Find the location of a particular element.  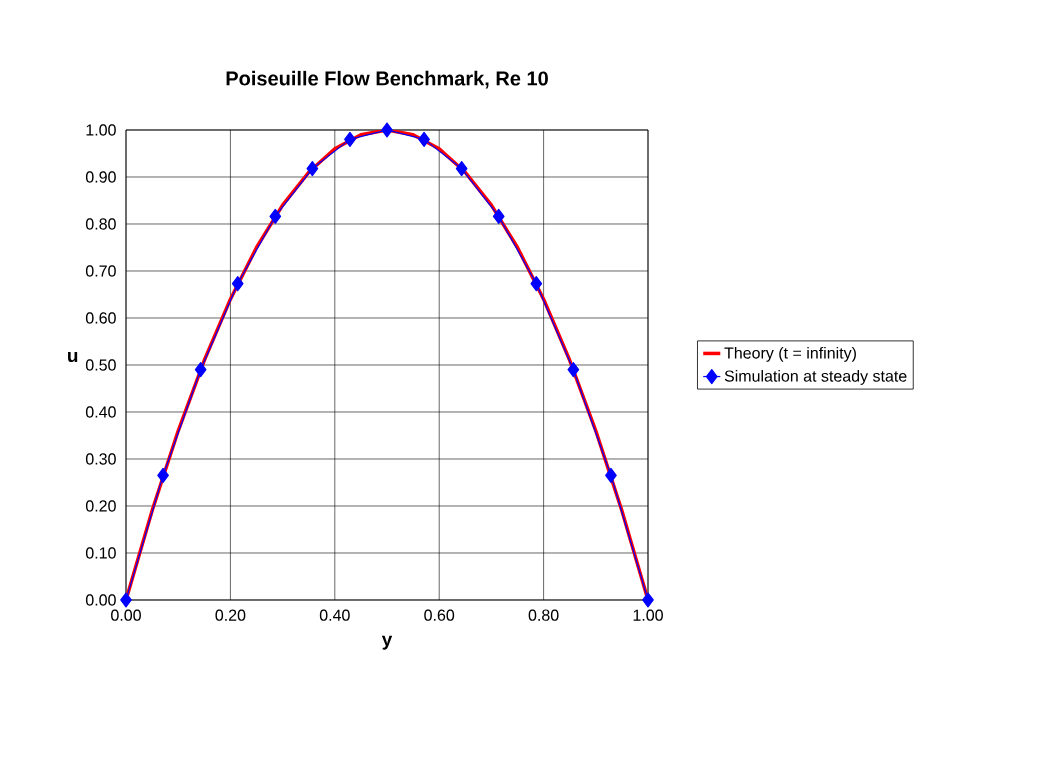

y-tick-label: 0.20 is located at coordinates (100, 506).